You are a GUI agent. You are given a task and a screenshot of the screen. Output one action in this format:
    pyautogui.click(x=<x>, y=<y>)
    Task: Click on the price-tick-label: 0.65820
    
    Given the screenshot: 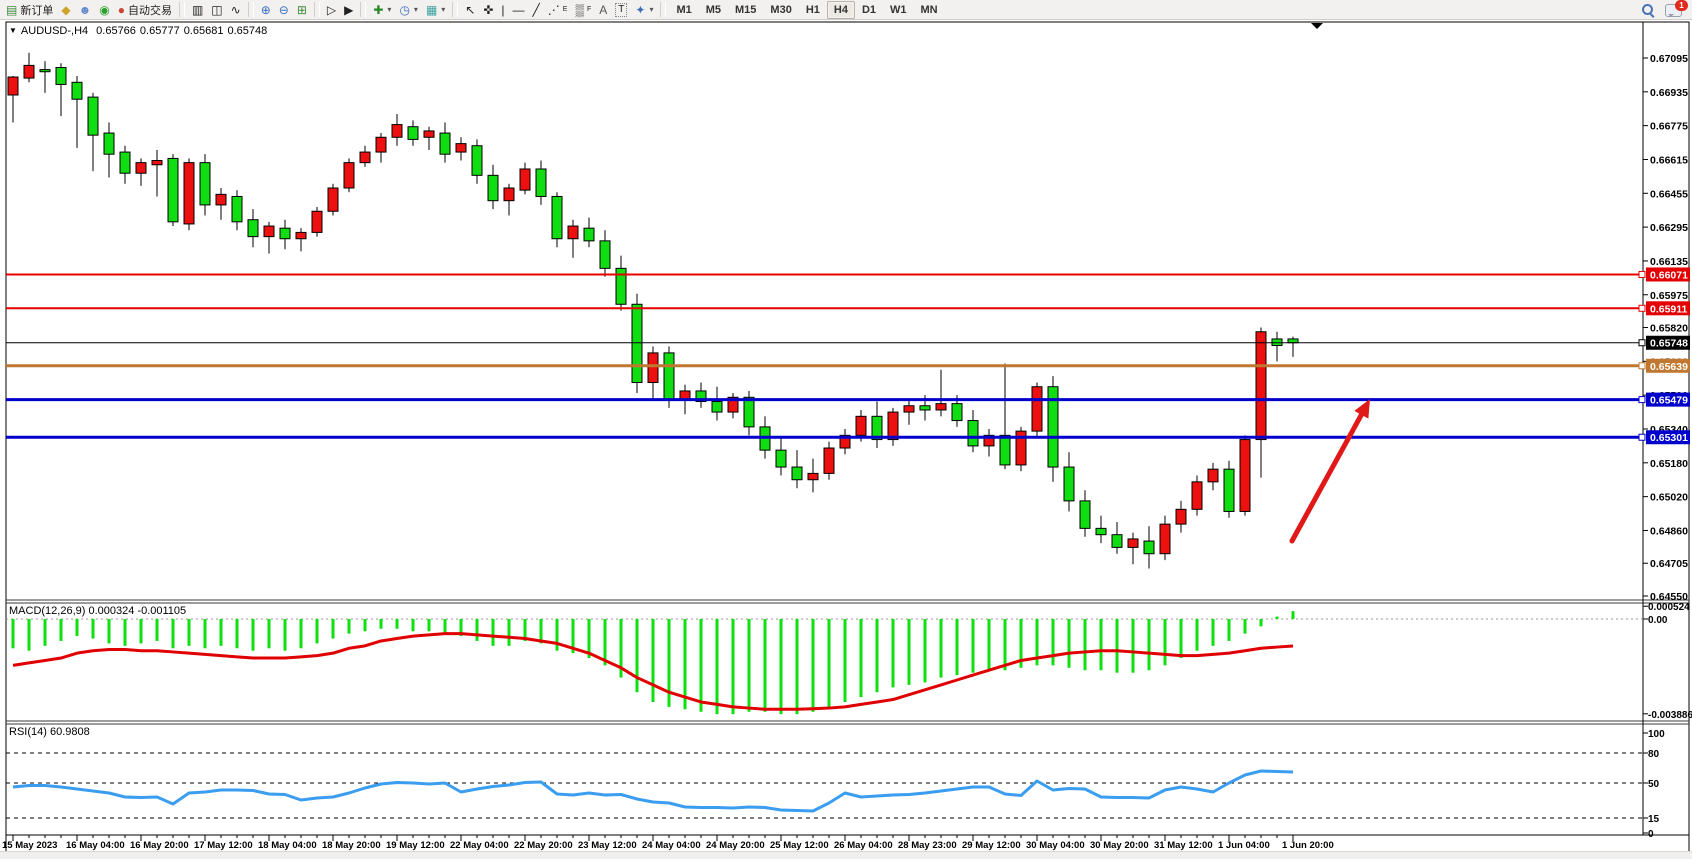 What is the action you would take?
    pyautogui.click(x=1669, y=329)
    